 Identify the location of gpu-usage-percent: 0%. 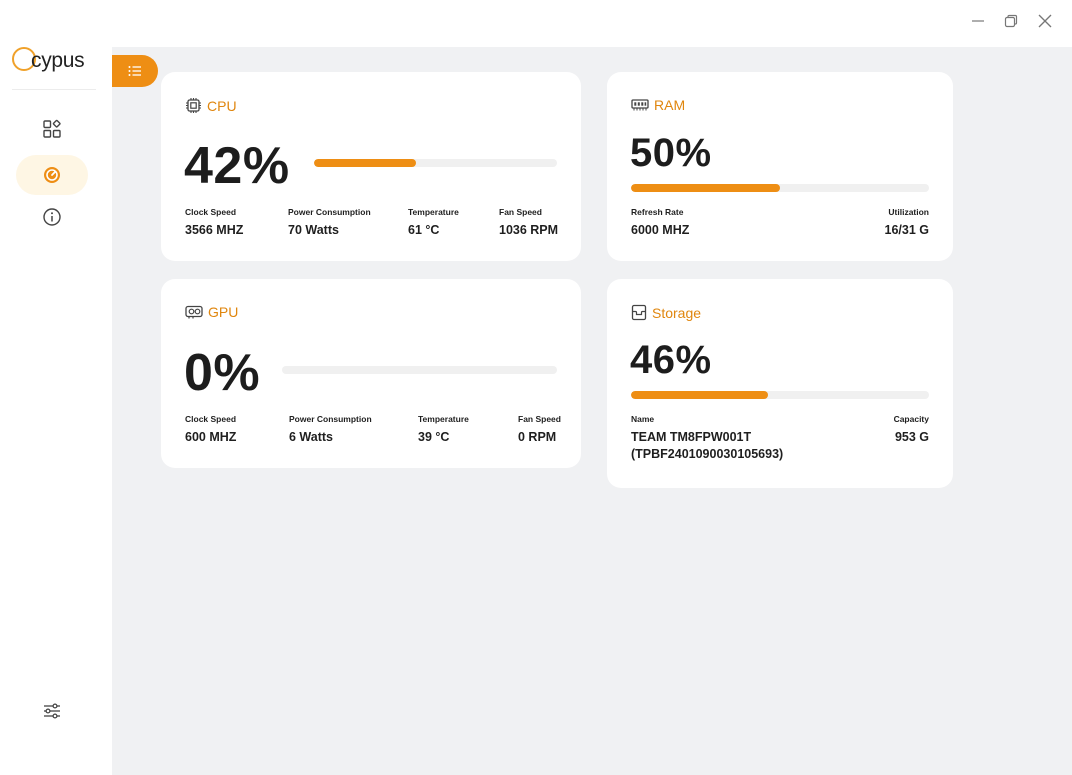
(222, 373).